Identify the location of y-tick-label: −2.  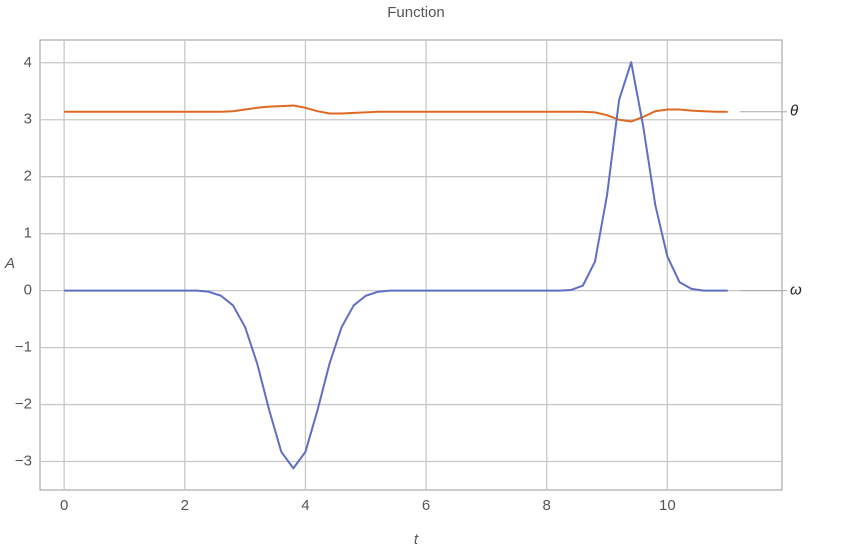
(23, 404).